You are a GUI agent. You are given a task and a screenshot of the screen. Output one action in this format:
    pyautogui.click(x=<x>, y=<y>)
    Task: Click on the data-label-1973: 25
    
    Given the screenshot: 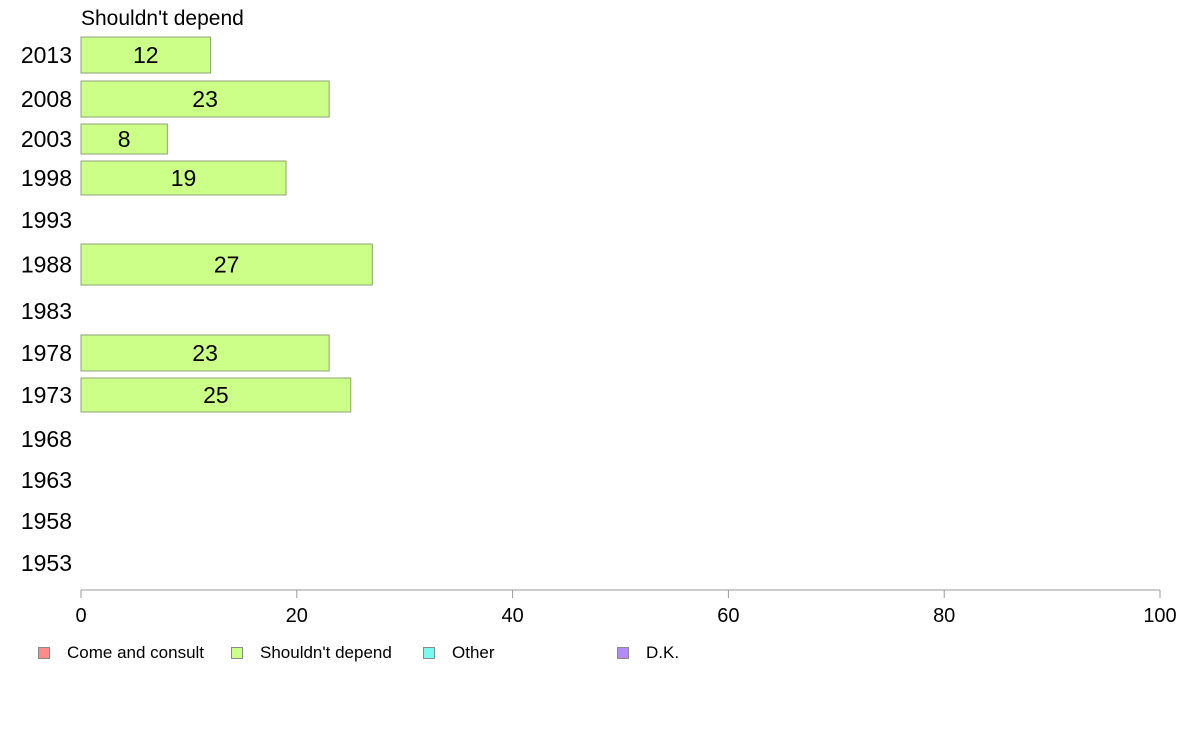 What is the action you would take?
    pyautogui.click(x=216, y=395)
    